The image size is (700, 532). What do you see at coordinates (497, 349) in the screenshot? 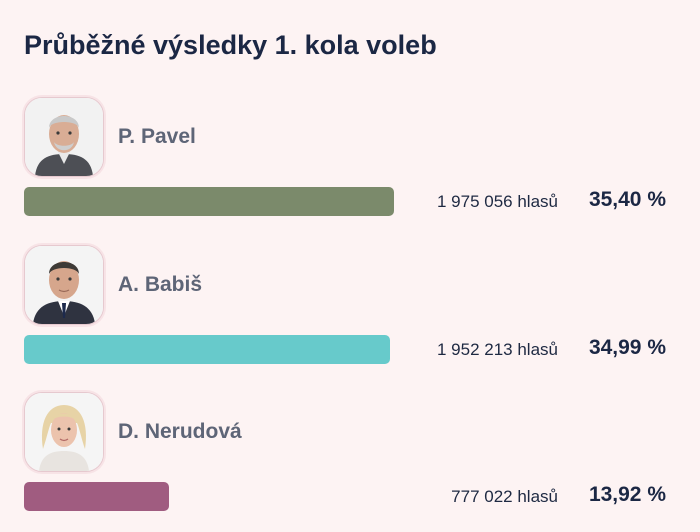
I see `vote-count: 1 952 213 hlasů` at bounding box center [497, 349].